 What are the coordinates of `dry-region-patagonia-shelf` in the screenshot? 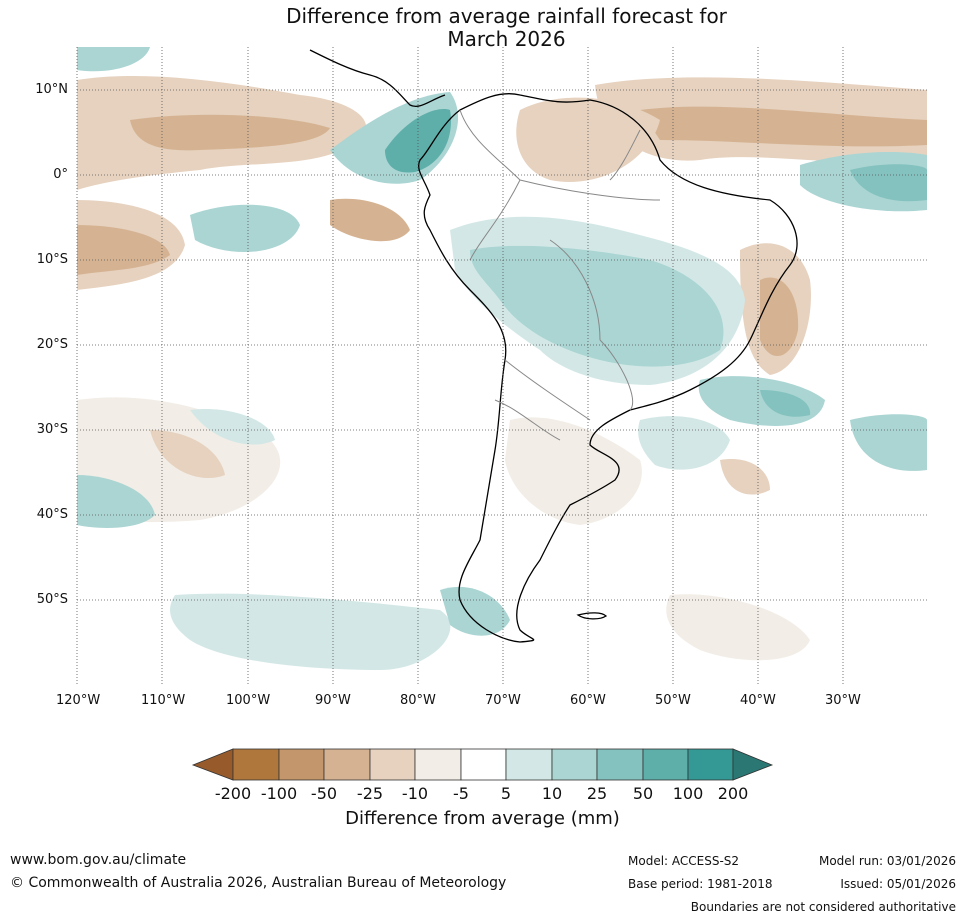 It's located at (573, 471).